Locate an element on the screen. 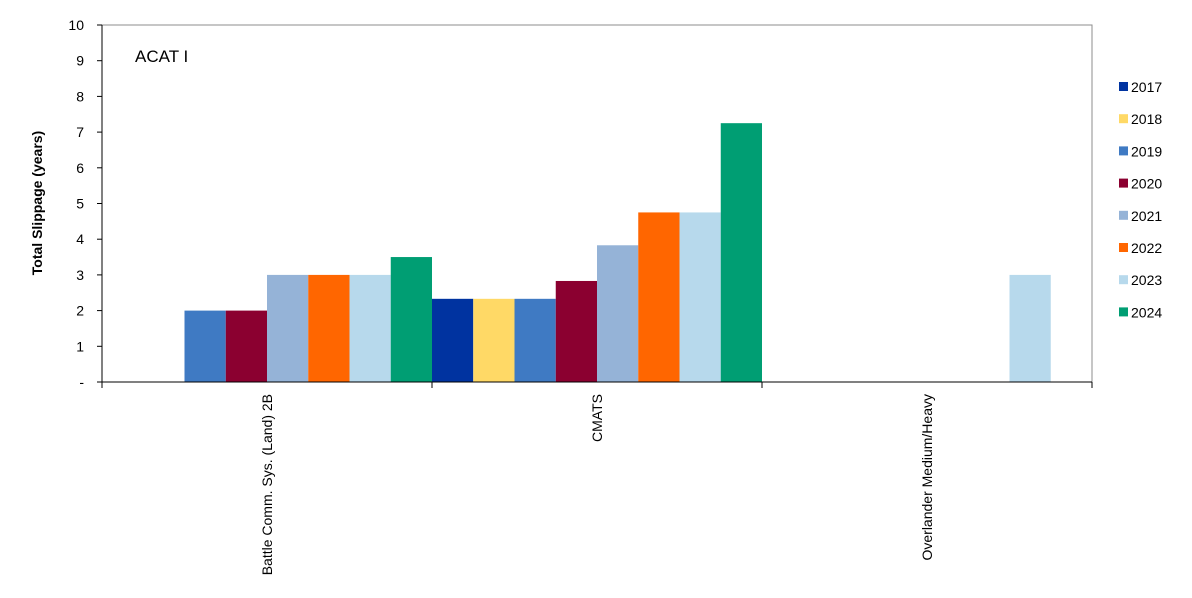 The image size is (1192, 598). y-tick-label: 6 is located at coordinates (80, 168).